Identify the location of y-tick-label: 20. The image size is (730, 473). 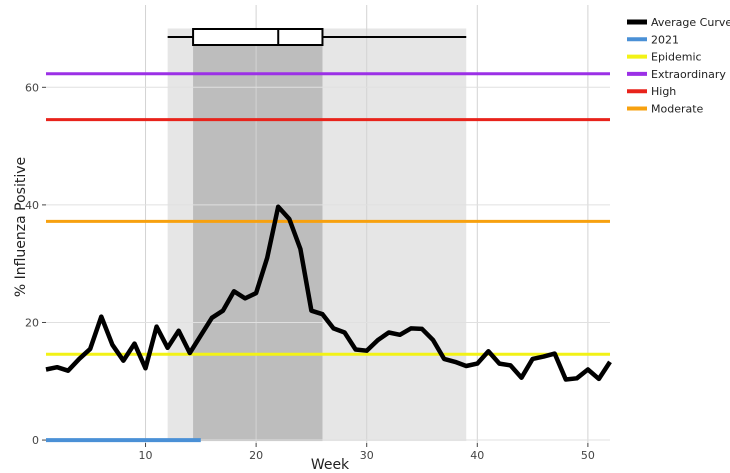
(32, 322).